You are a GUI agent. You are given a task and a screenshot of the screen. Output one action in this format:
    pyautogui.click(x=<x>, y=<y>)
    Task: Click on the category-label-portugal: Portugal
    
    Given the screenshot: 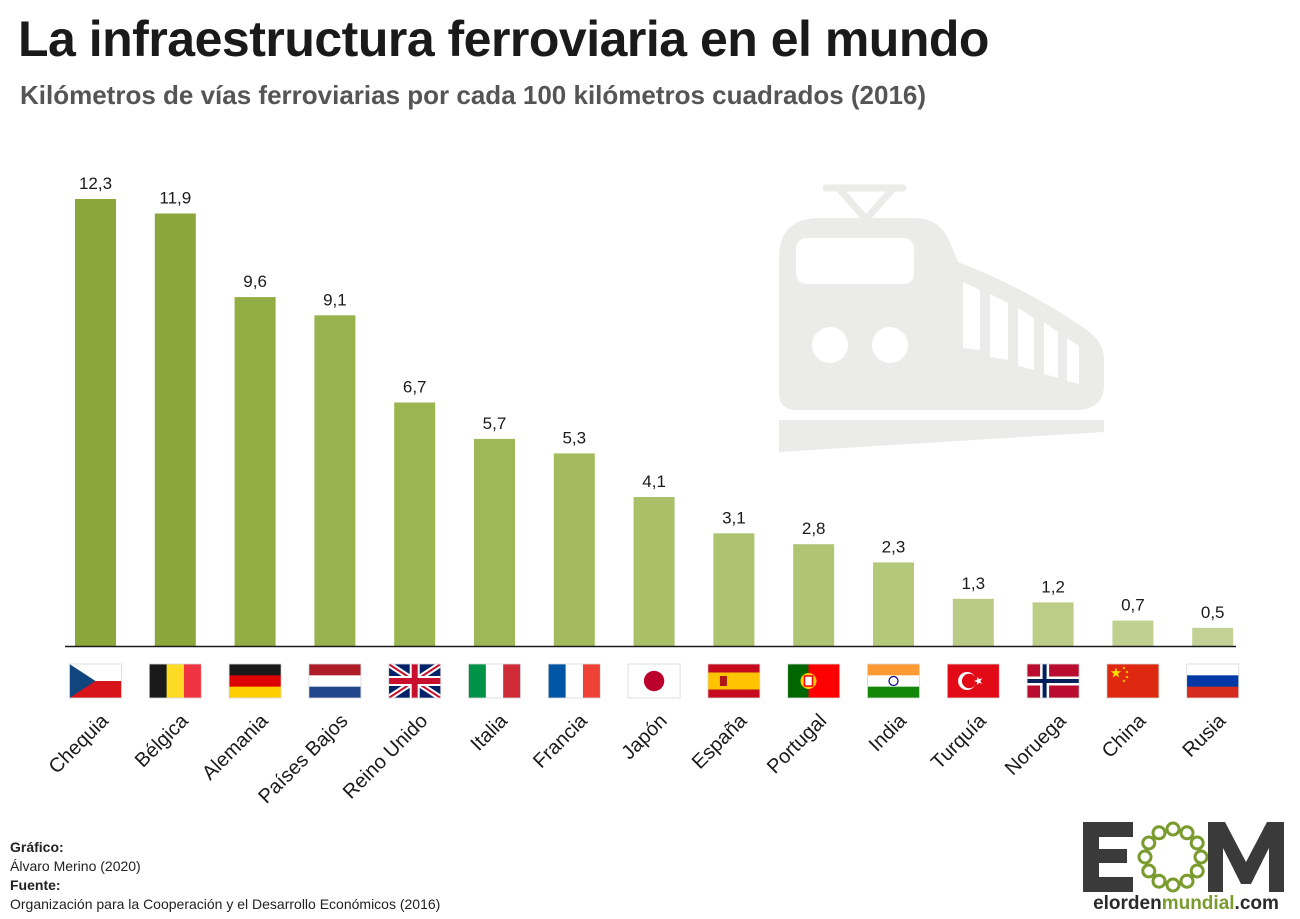 What is the action you would take?
    pyautogui.click(x=797, y=744)
    